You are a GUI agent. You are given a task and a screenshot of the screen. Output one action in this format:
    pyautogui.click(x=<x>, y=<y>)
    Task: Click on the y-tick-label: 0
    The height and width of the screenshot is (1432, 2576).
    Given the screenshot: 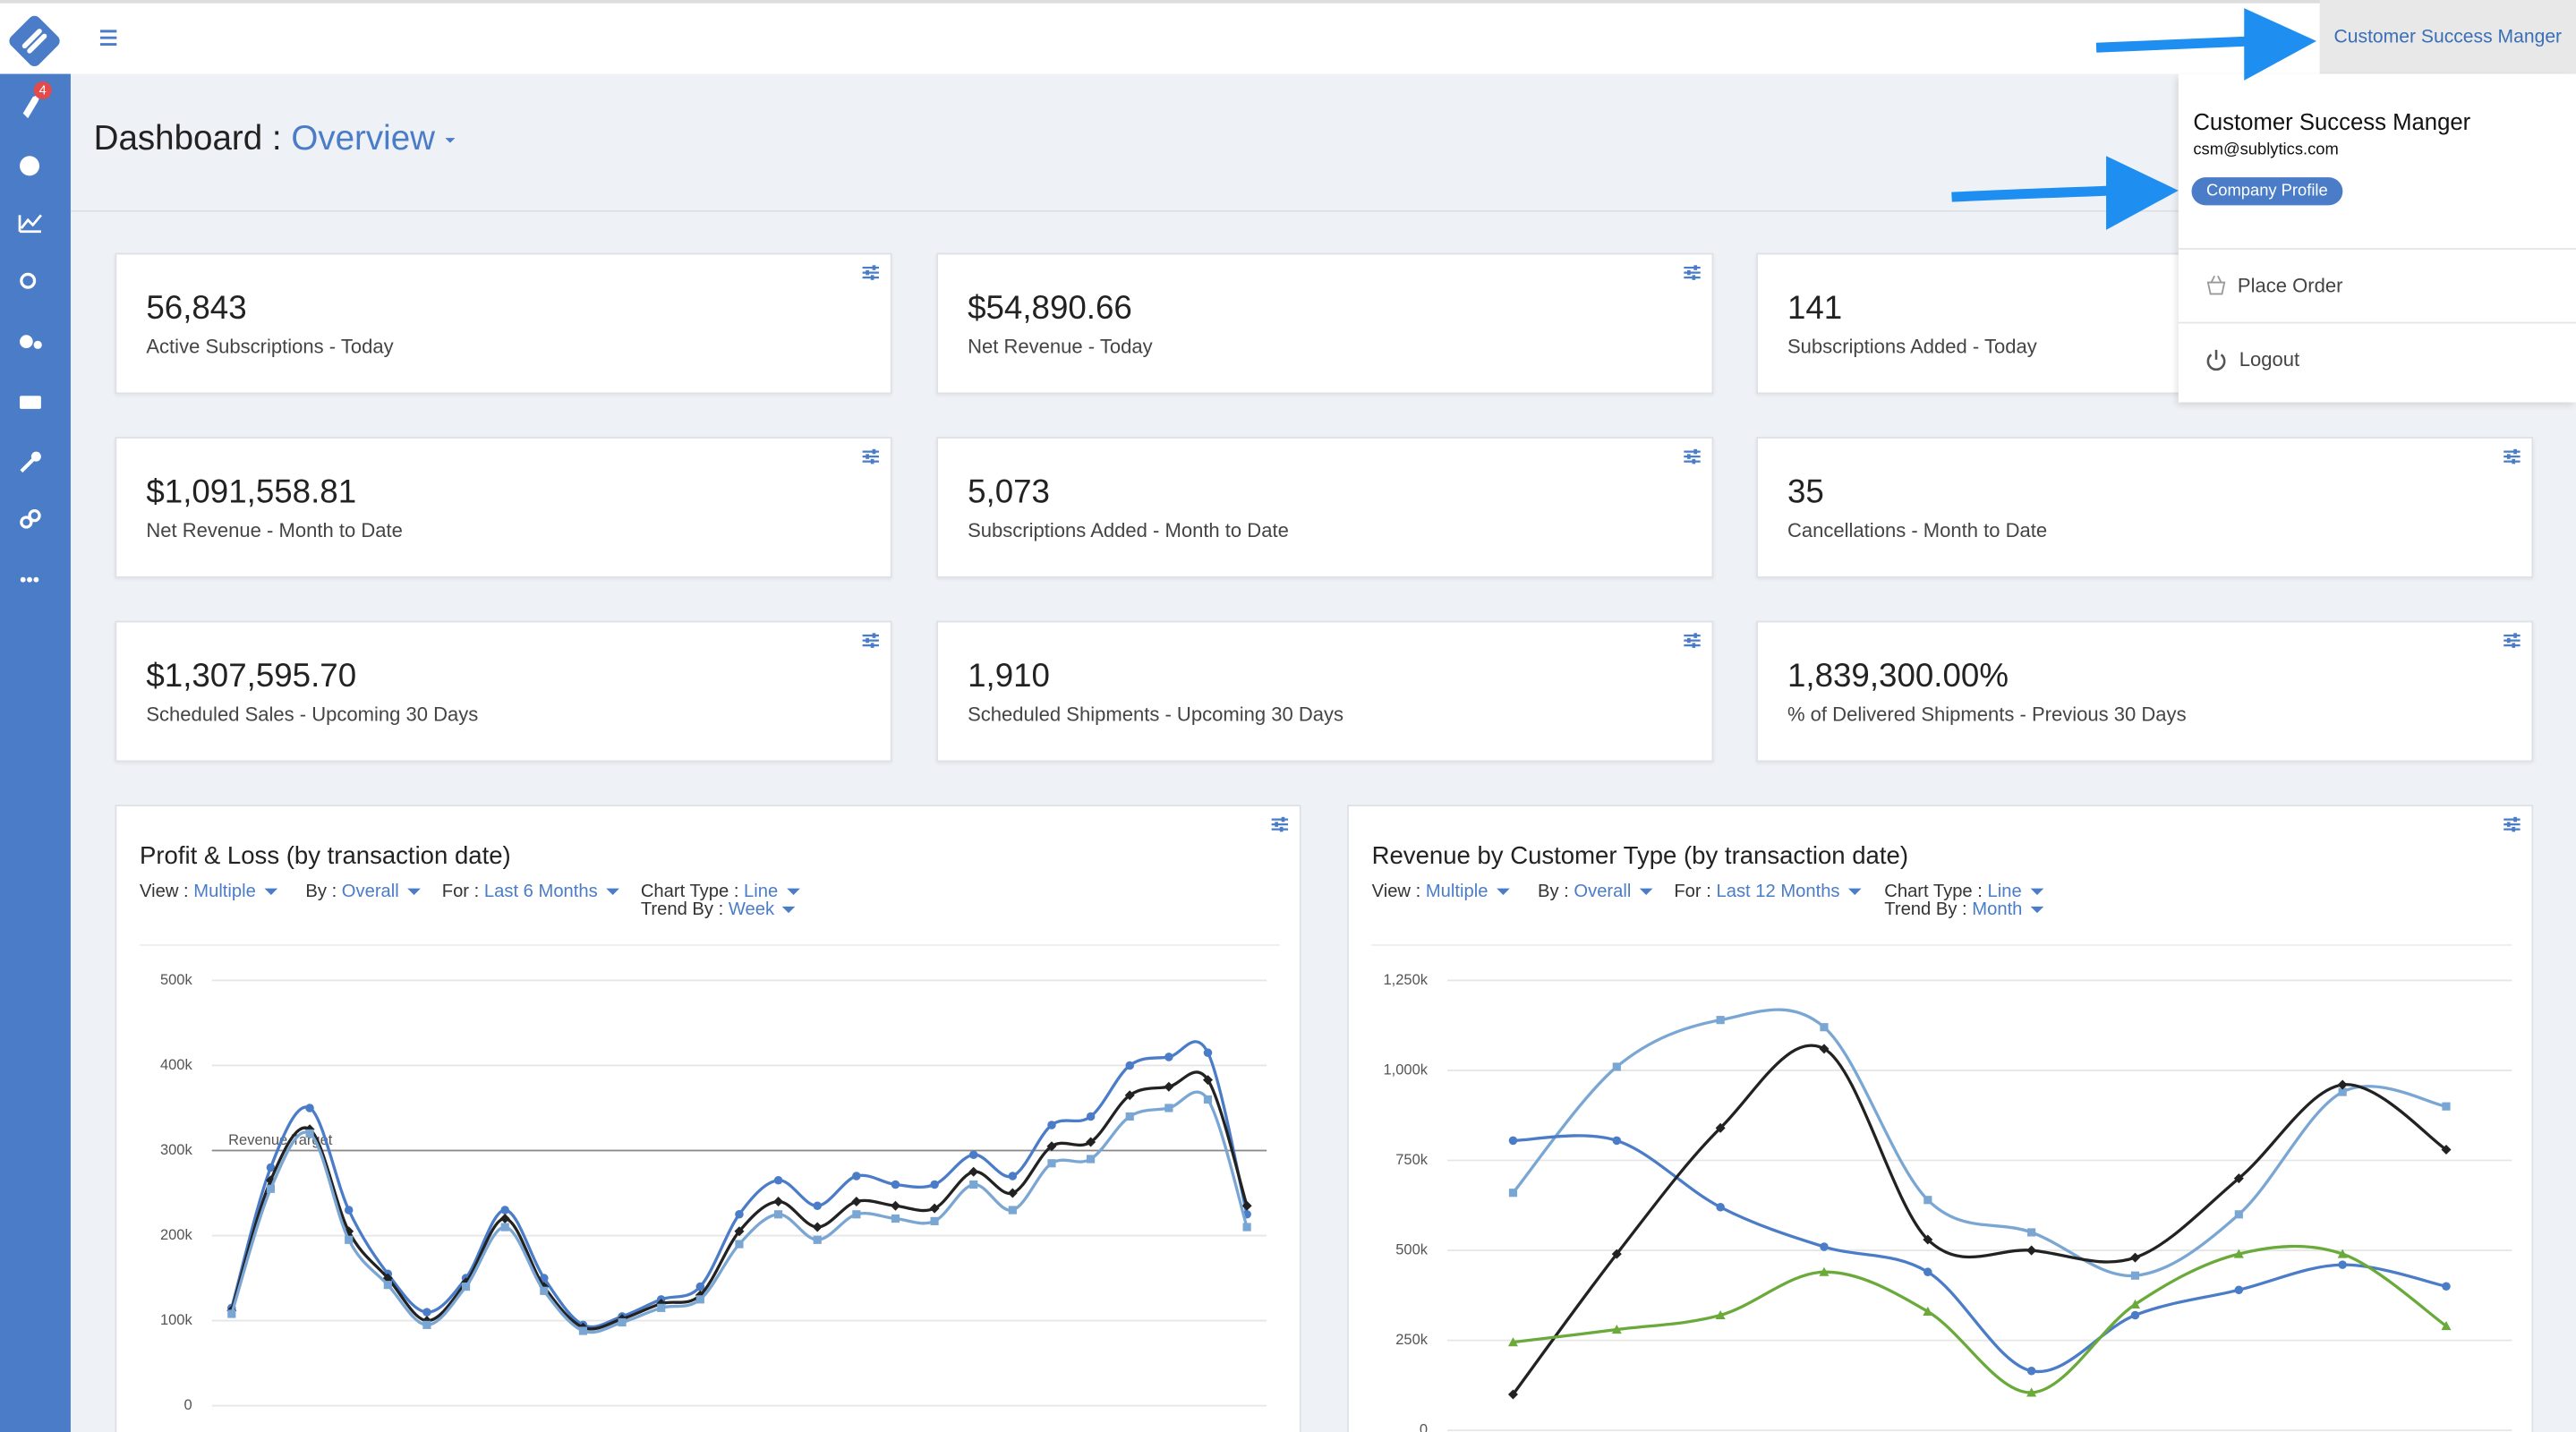 What is the action you would take?
    pyautogui.click(x=1424, y=1427)
    